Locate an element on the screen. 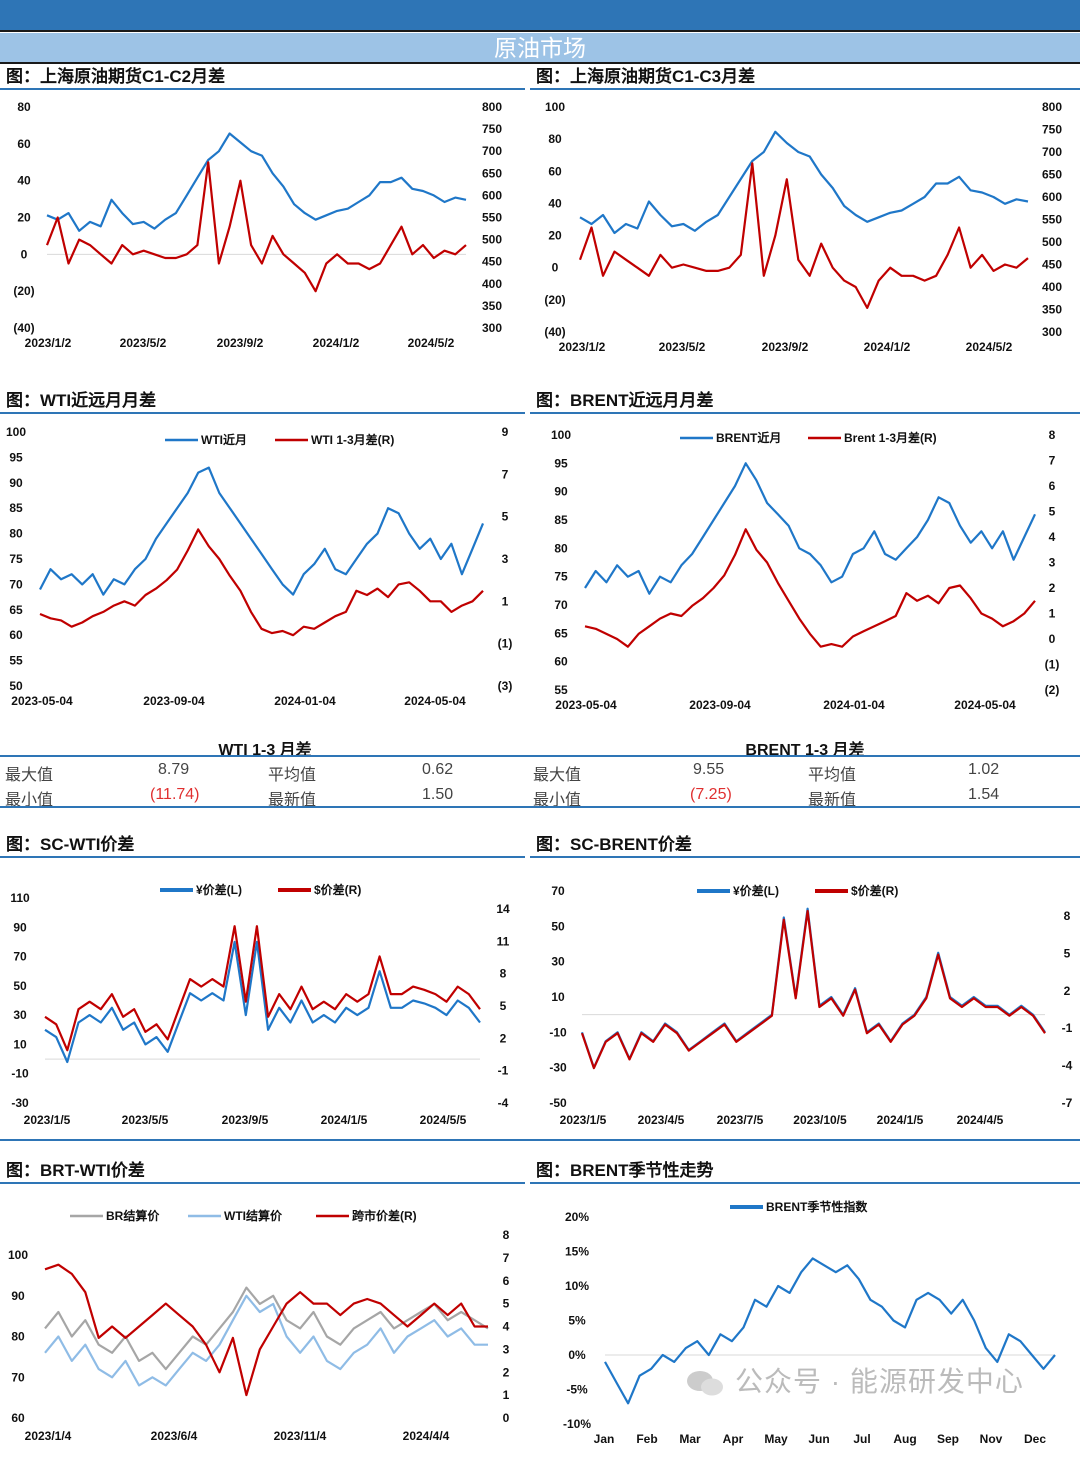 Image resolution: width=1080 pixels, height=1467 pixels. left-axis-tick-label: 0% is located at coordinates (577, 1355).